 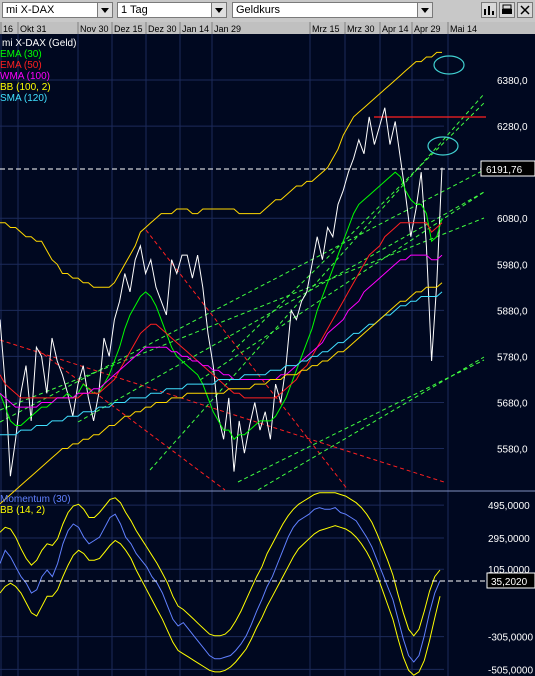 What do you see at coordinates (218, 10) in the screenshot?
I see `period-dropdown-chevron-icon` at bounding box center [218, 10].